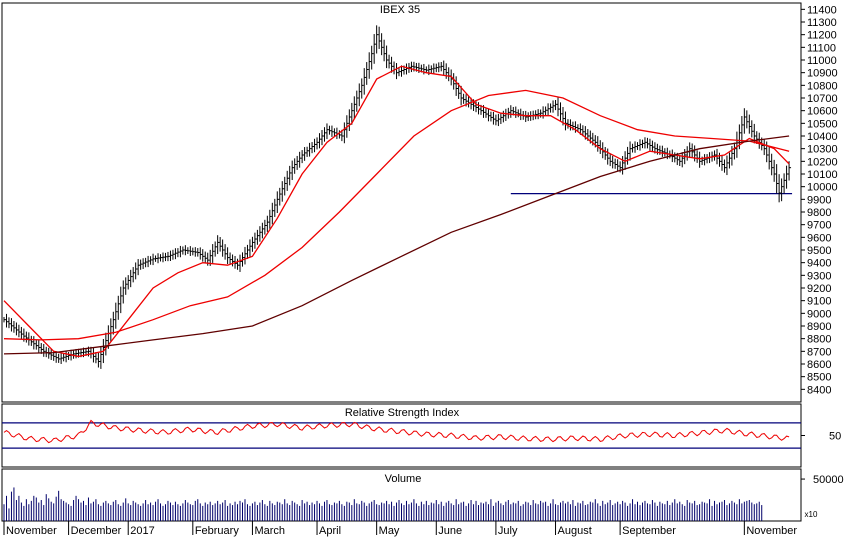 This screenshot has width=852, height=537. Describe the element at coordinates (217, 531) in the screenshot. I see `x-tick-label: February` at that location.